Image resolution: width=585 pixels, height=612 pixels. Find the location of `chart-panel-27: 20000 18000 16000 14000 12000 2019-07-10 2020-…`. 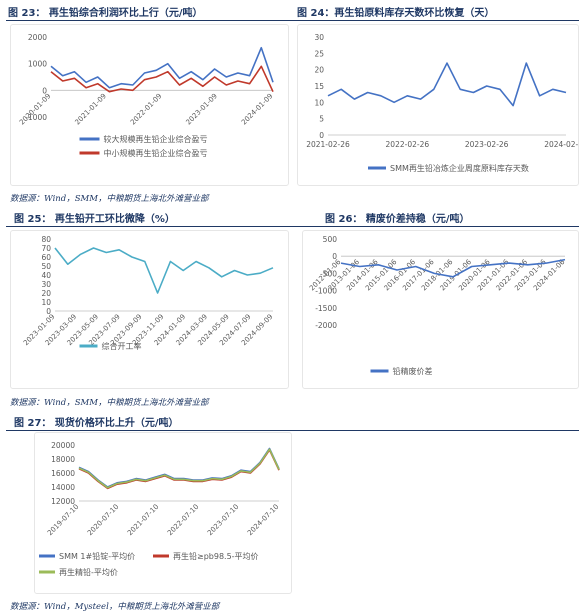

chart-panel-27: 20000 18000 16000 14000 12000 2019-07-10 2020-… is located at coordinates (163, 513).